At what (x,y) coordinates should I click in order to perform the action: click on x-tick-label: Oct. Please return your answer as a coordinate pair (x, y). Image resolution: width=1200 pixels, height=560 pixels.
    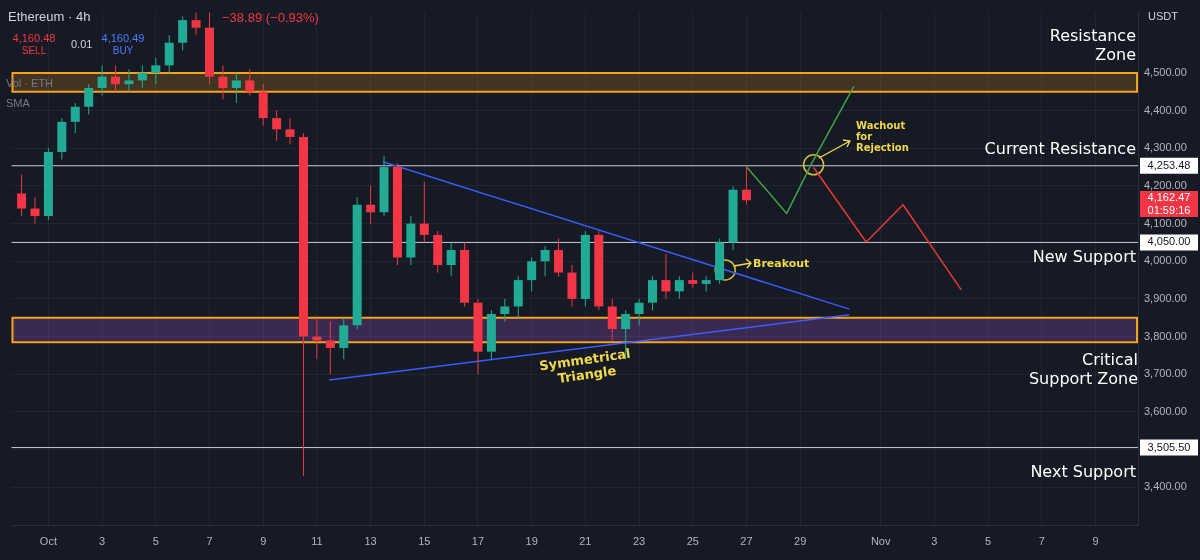
    Looking at the image, I should click on (48, 540).